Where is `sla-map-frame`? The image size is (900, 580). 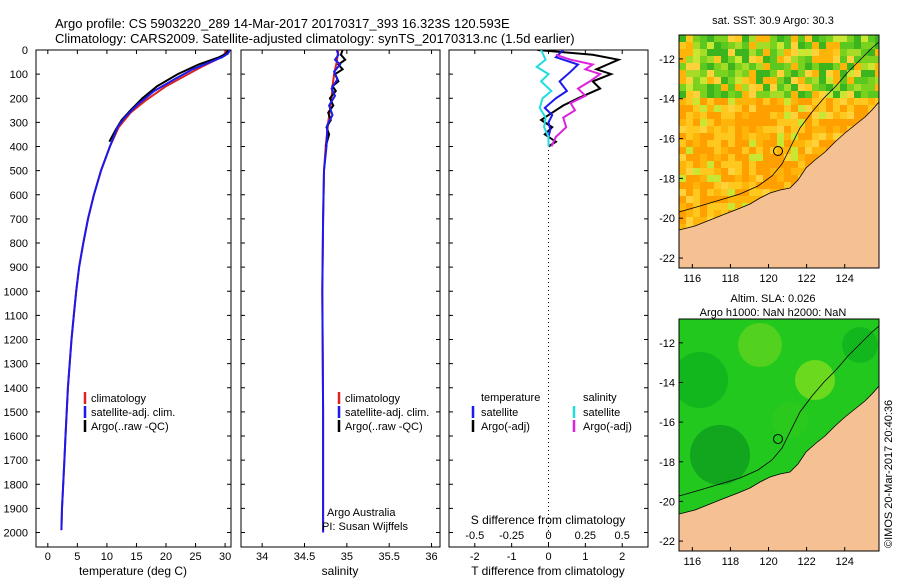
sla-map-frame is located at coordinates (779, 435).